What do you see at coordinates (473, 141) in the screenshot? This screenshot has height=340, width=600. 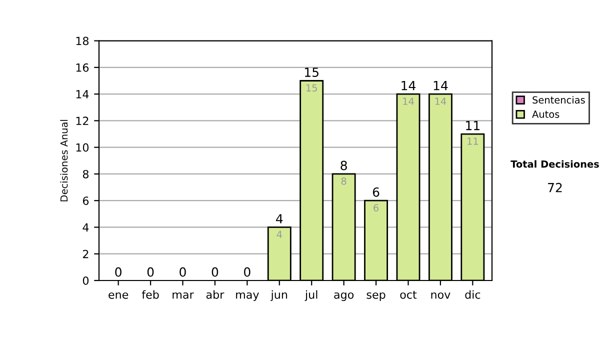 I see `data-label: 11` at bounding box center [473, 141].